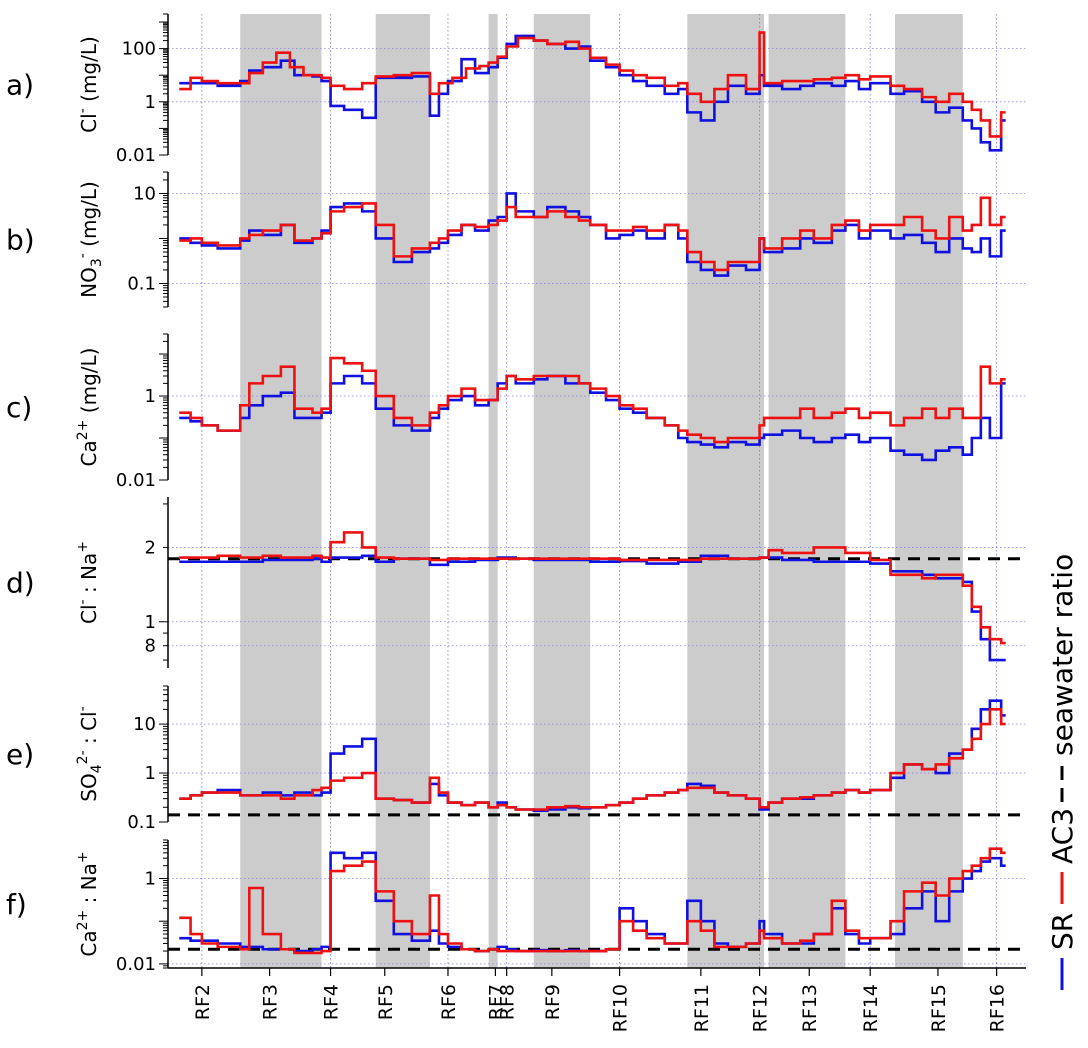  I want to click on flight-label: RF13, so click(810, 1008).